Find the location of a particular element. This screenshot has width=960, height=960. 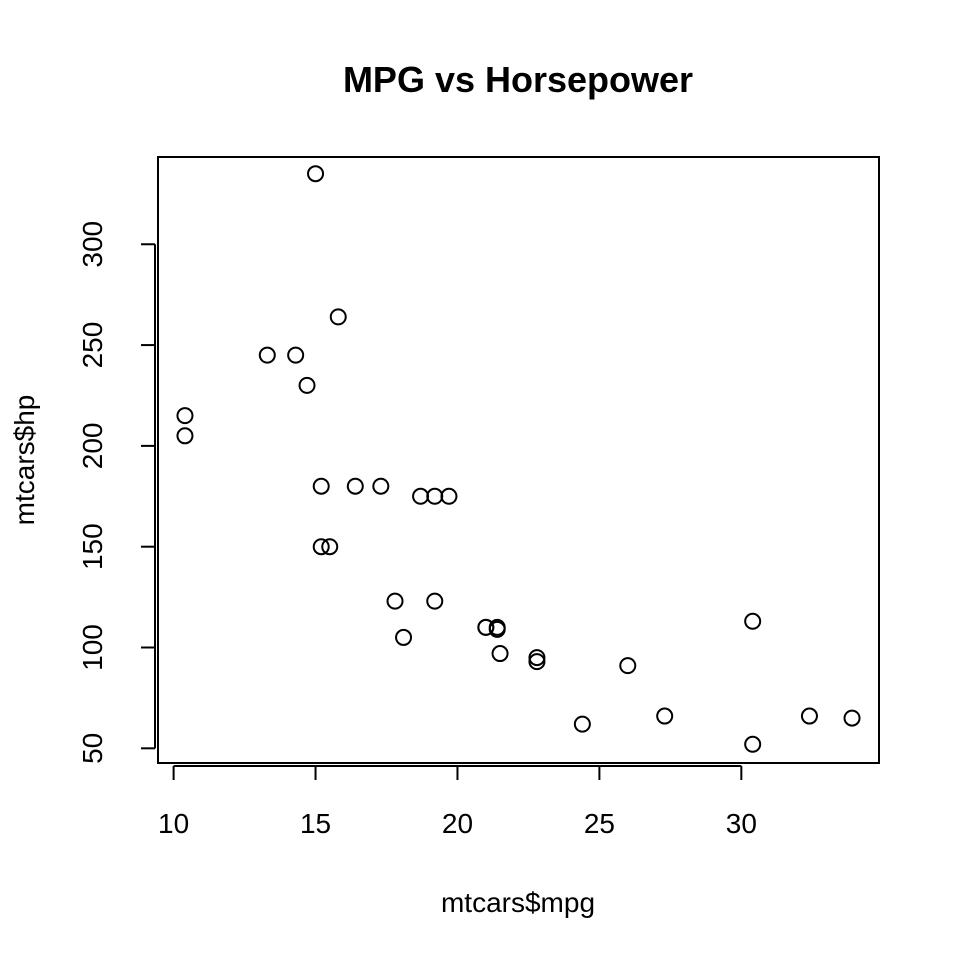

x-axis-label: mtcars$mpg is located at coordinates (518, 902).